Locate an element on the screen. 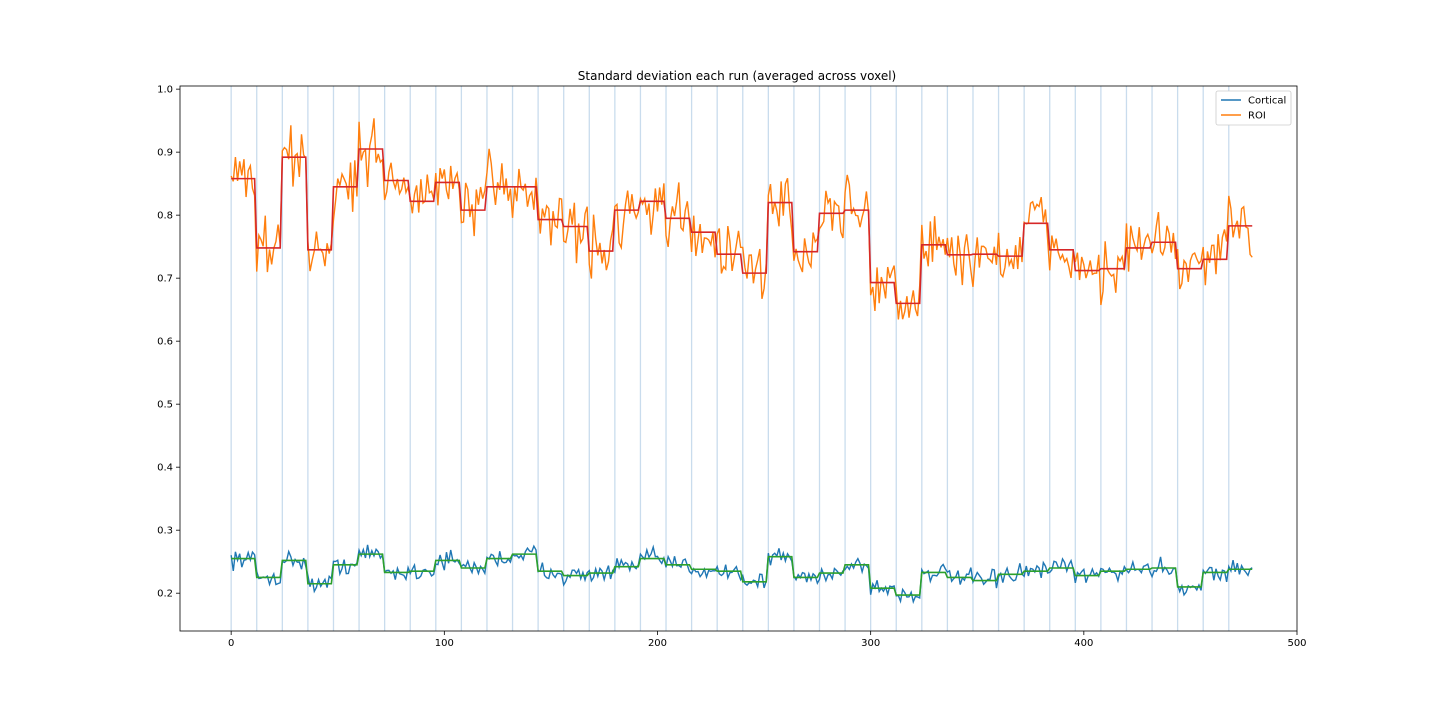  x-tick-label: 100 is located at coordinates (444, 643).